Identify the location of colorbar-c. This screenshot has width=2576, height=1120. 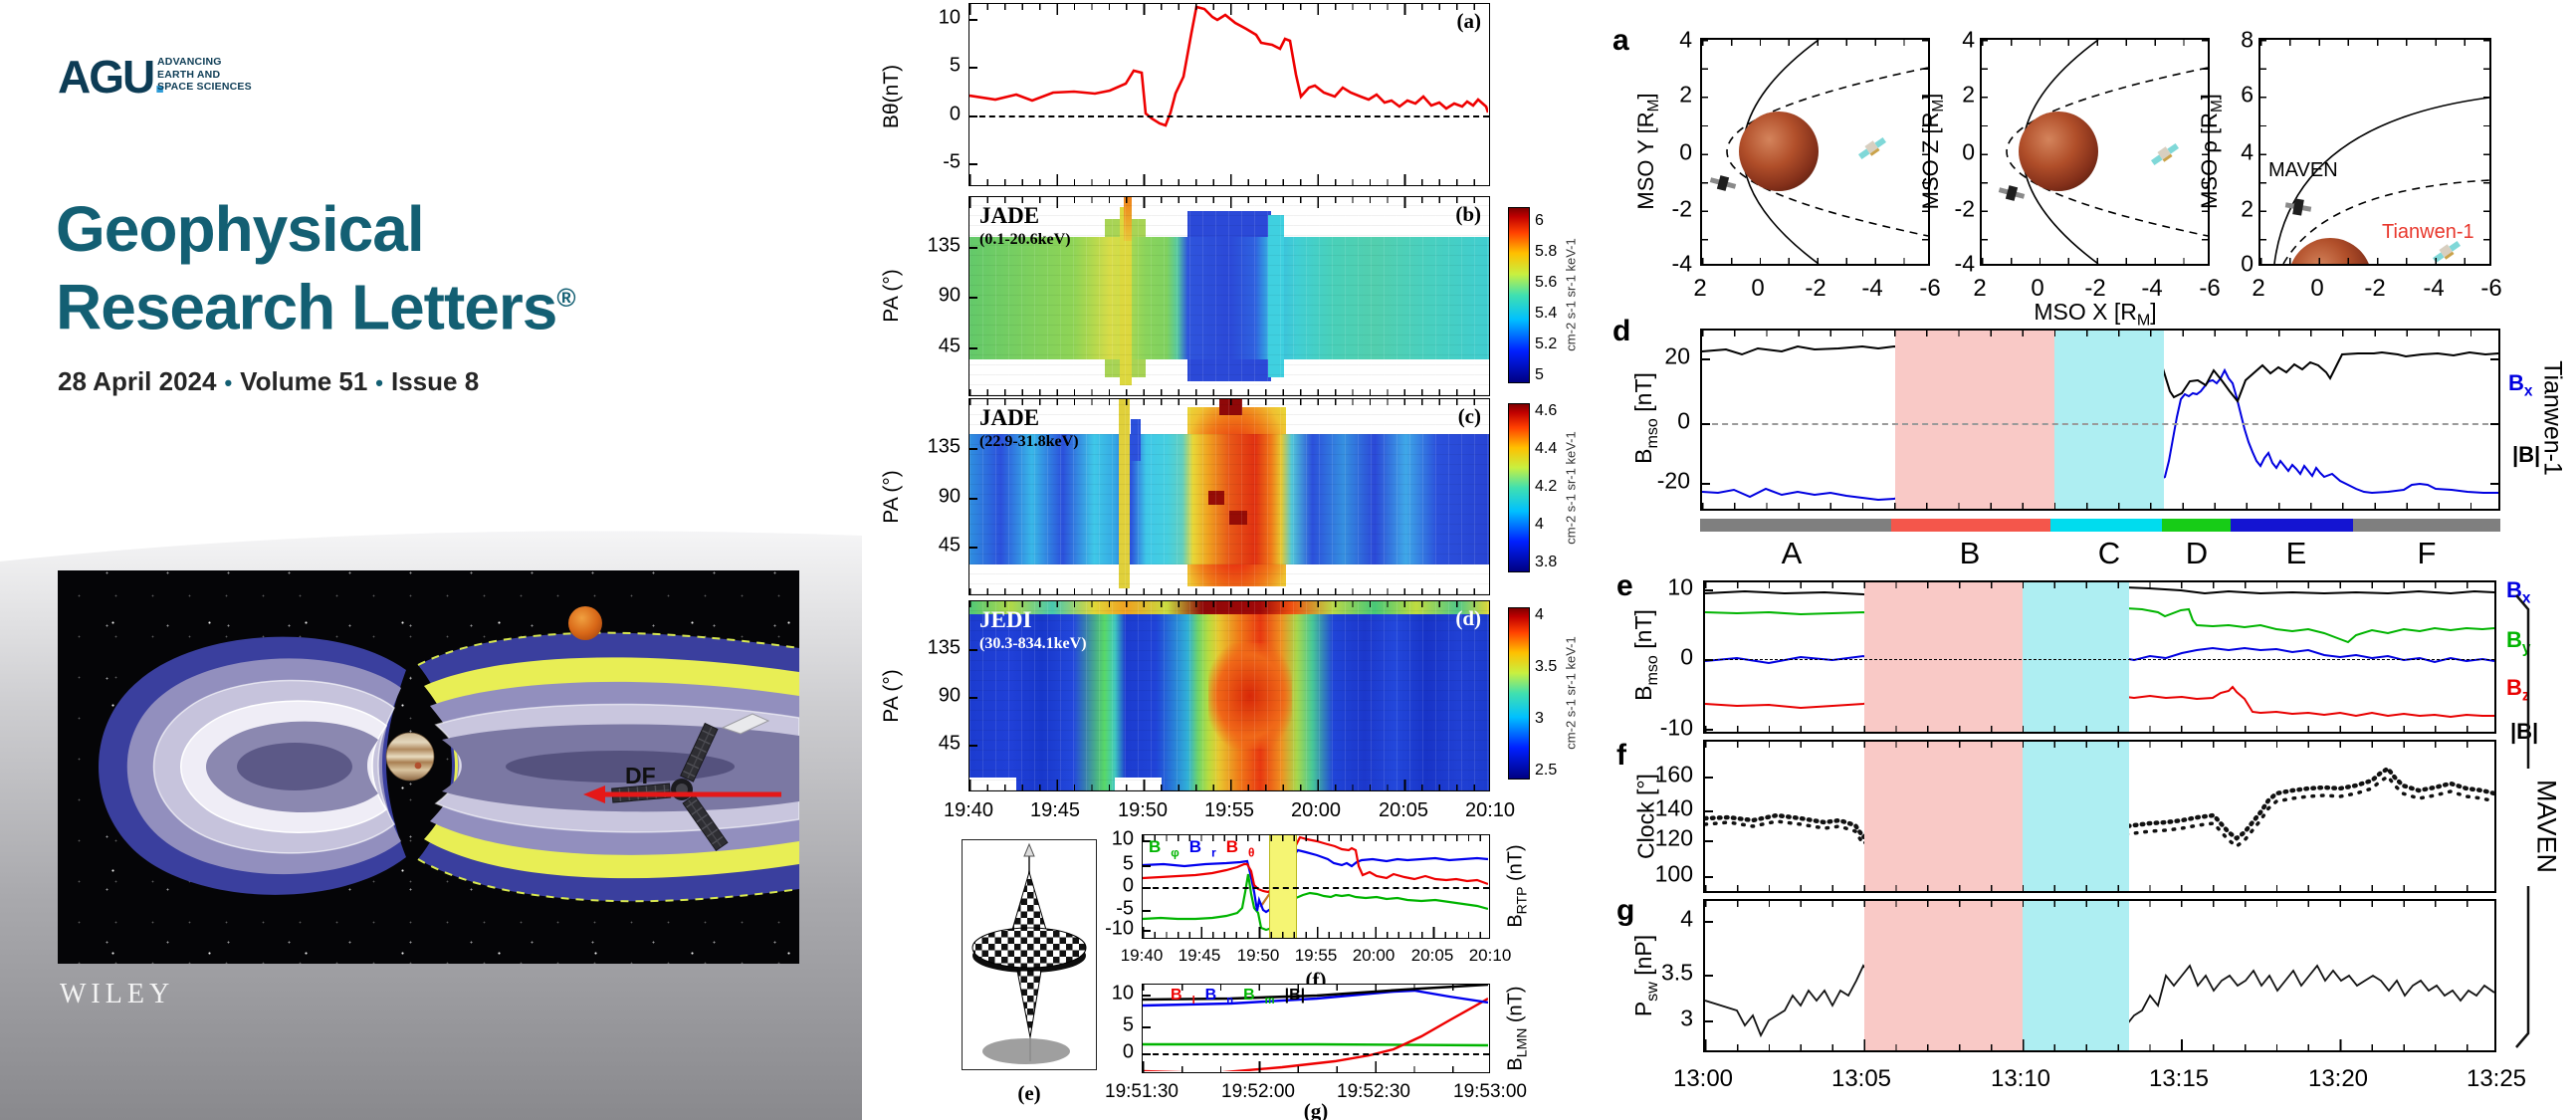
(1519, 488).